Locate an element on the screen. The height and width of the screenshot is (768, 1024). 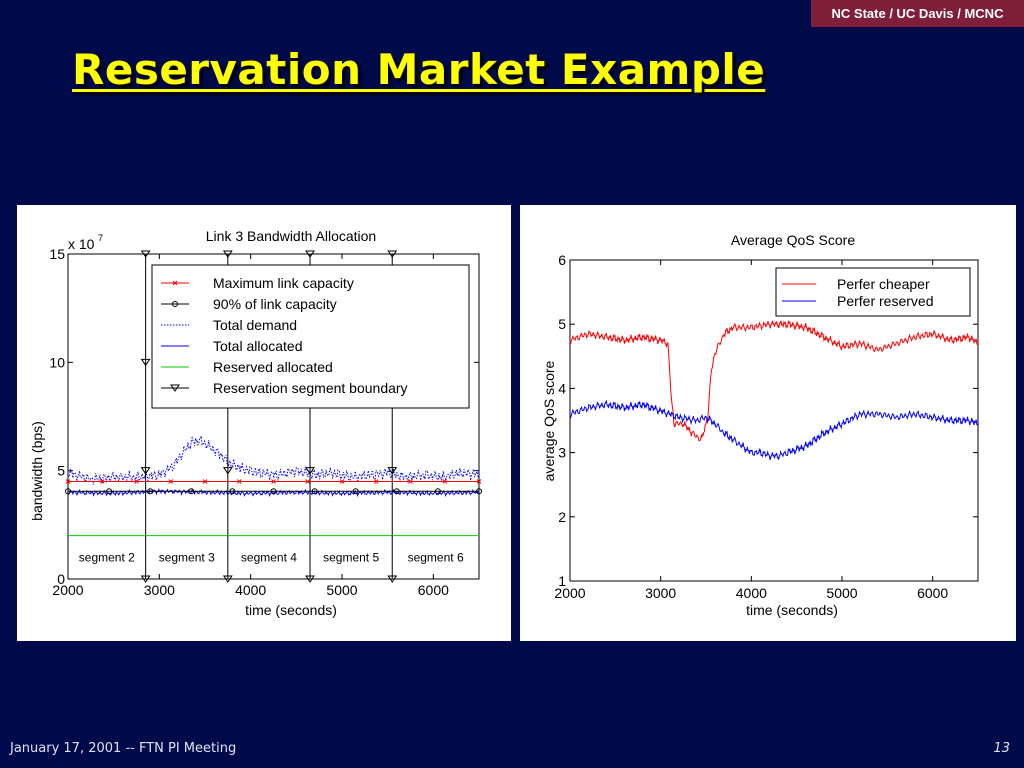
legend-label: Total demand is located at coordinates (255, 325).